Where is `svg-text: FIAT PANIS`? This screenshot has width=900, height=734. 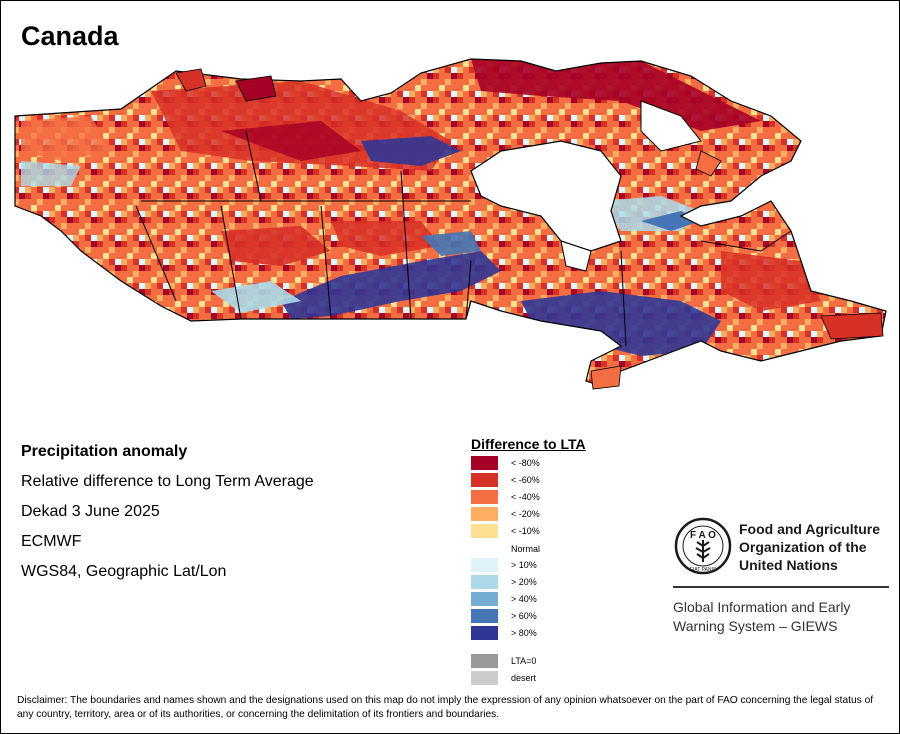 svg-text: FIAT PANIS is located at coordinates (703, 570).